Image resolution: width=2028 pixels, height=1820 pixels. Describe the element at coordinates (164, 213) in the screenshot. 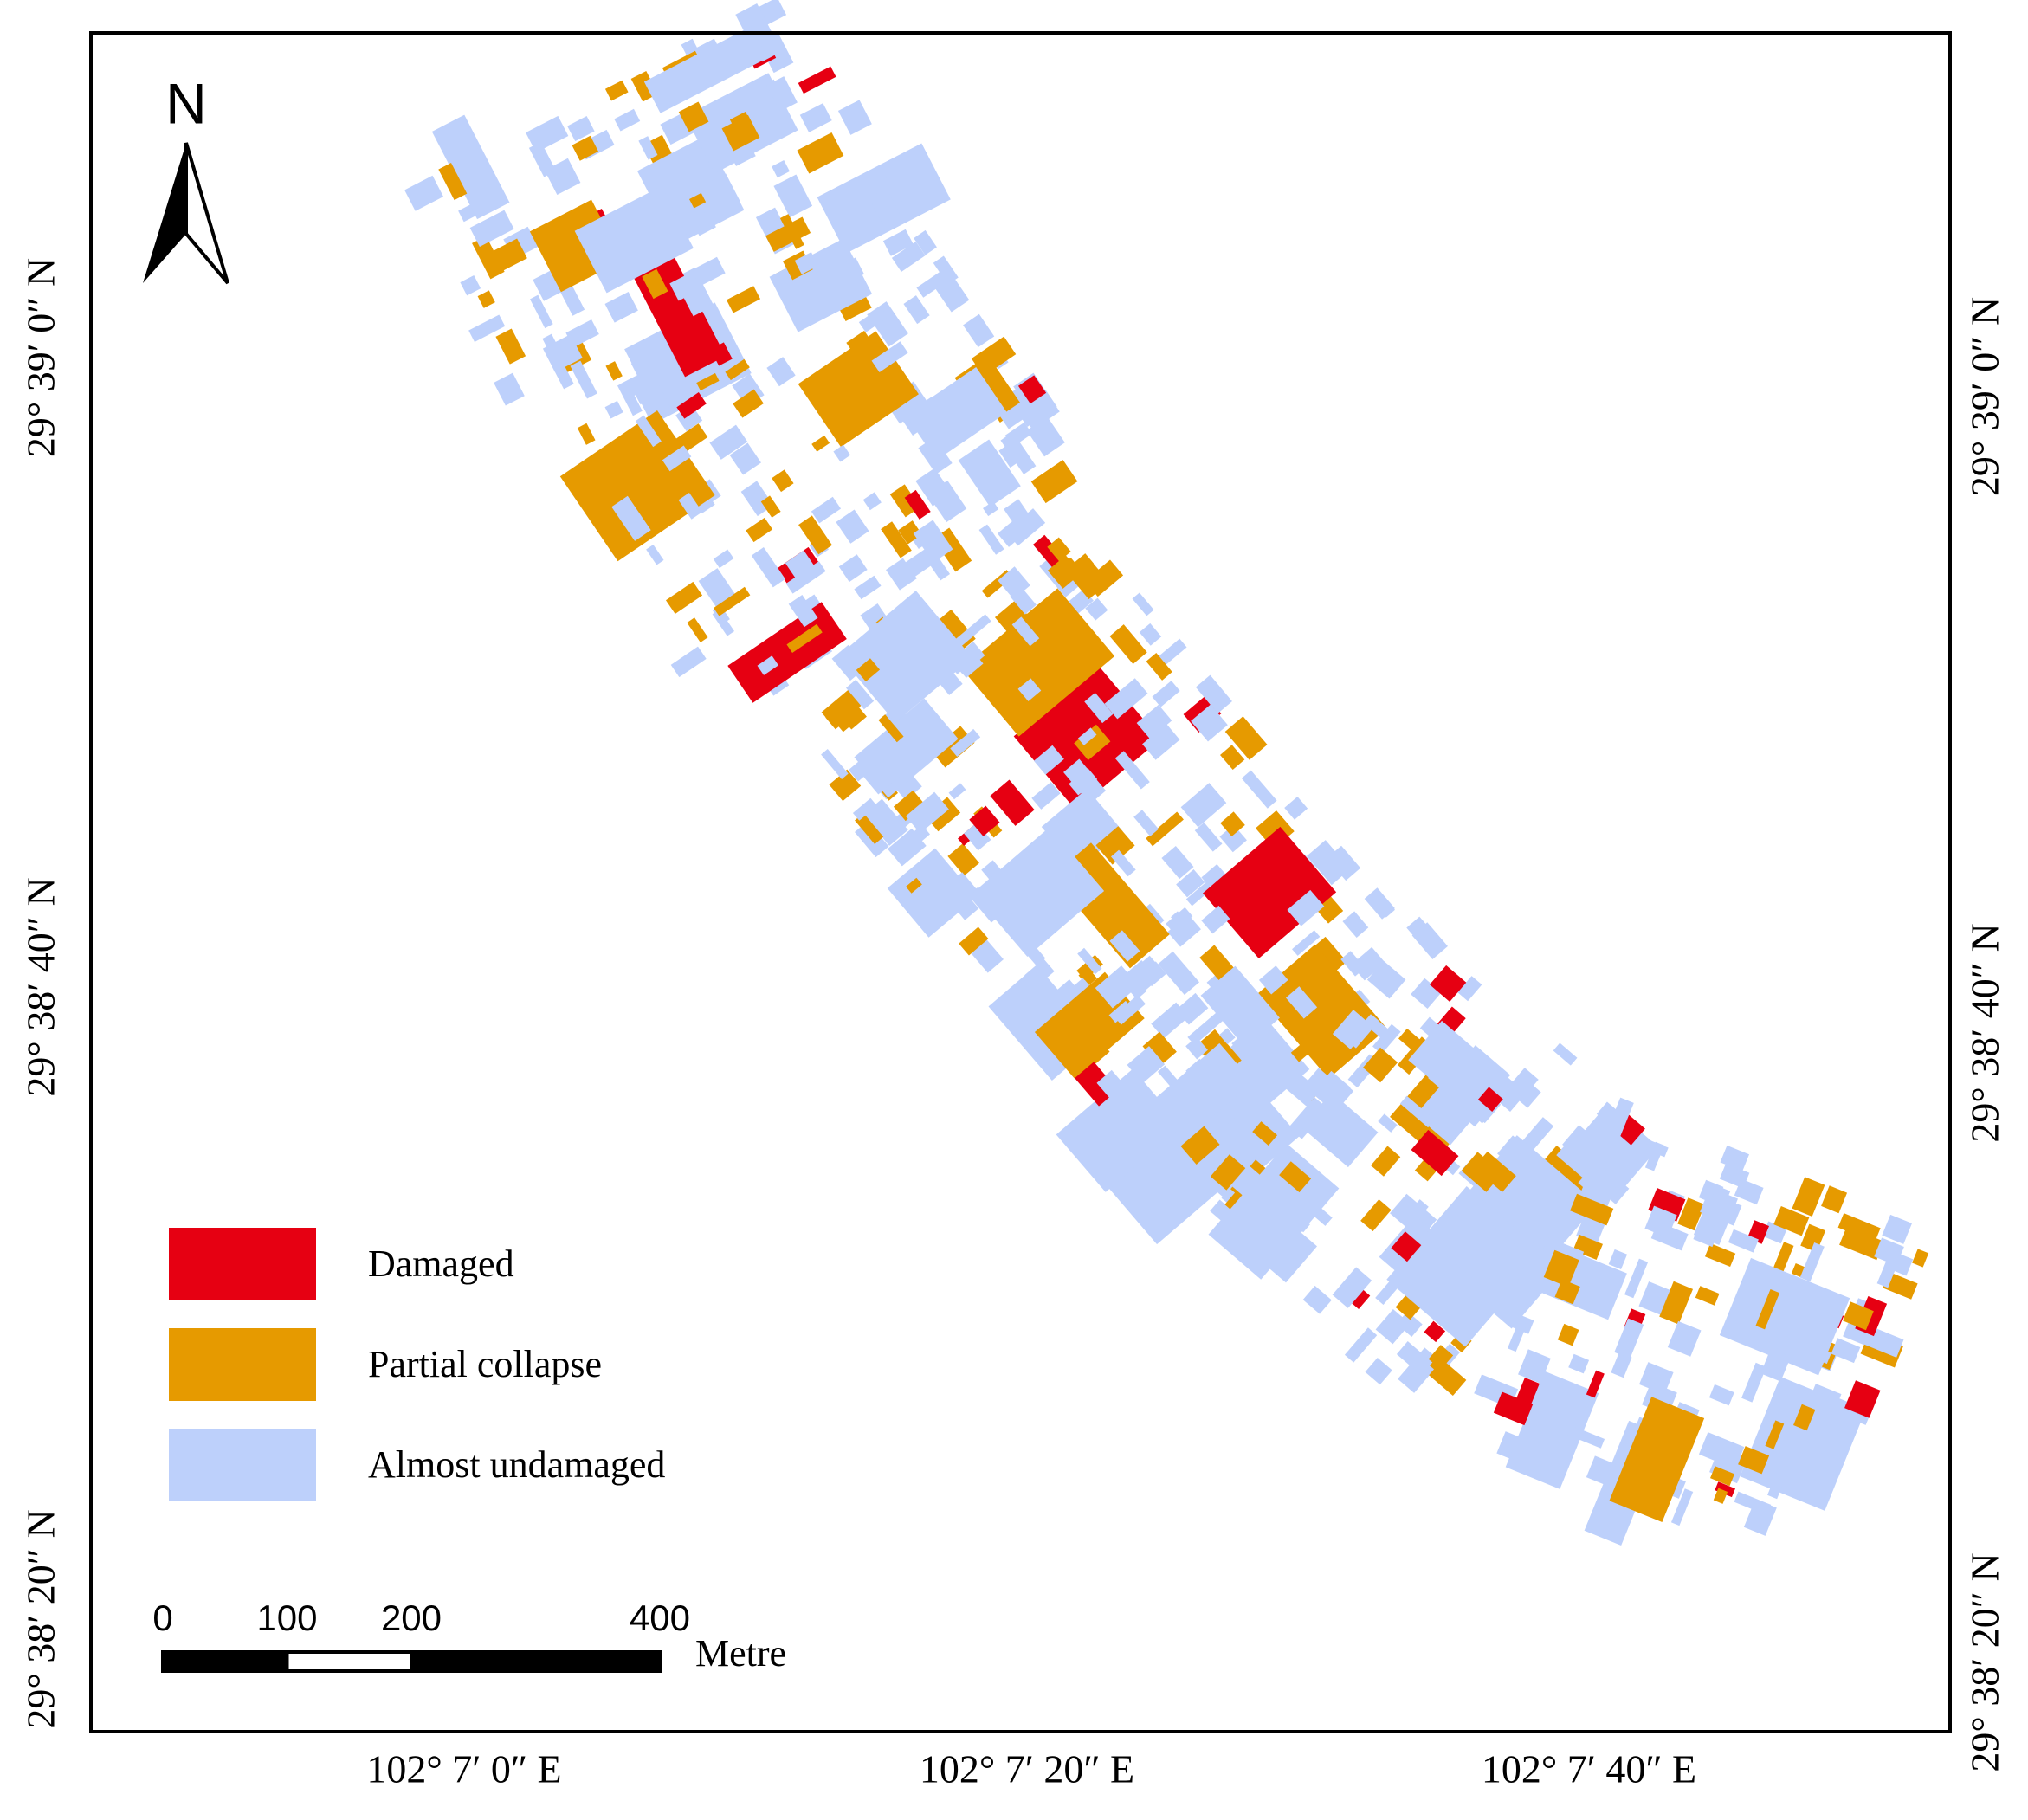

I see `north-arrow-left` at that location.